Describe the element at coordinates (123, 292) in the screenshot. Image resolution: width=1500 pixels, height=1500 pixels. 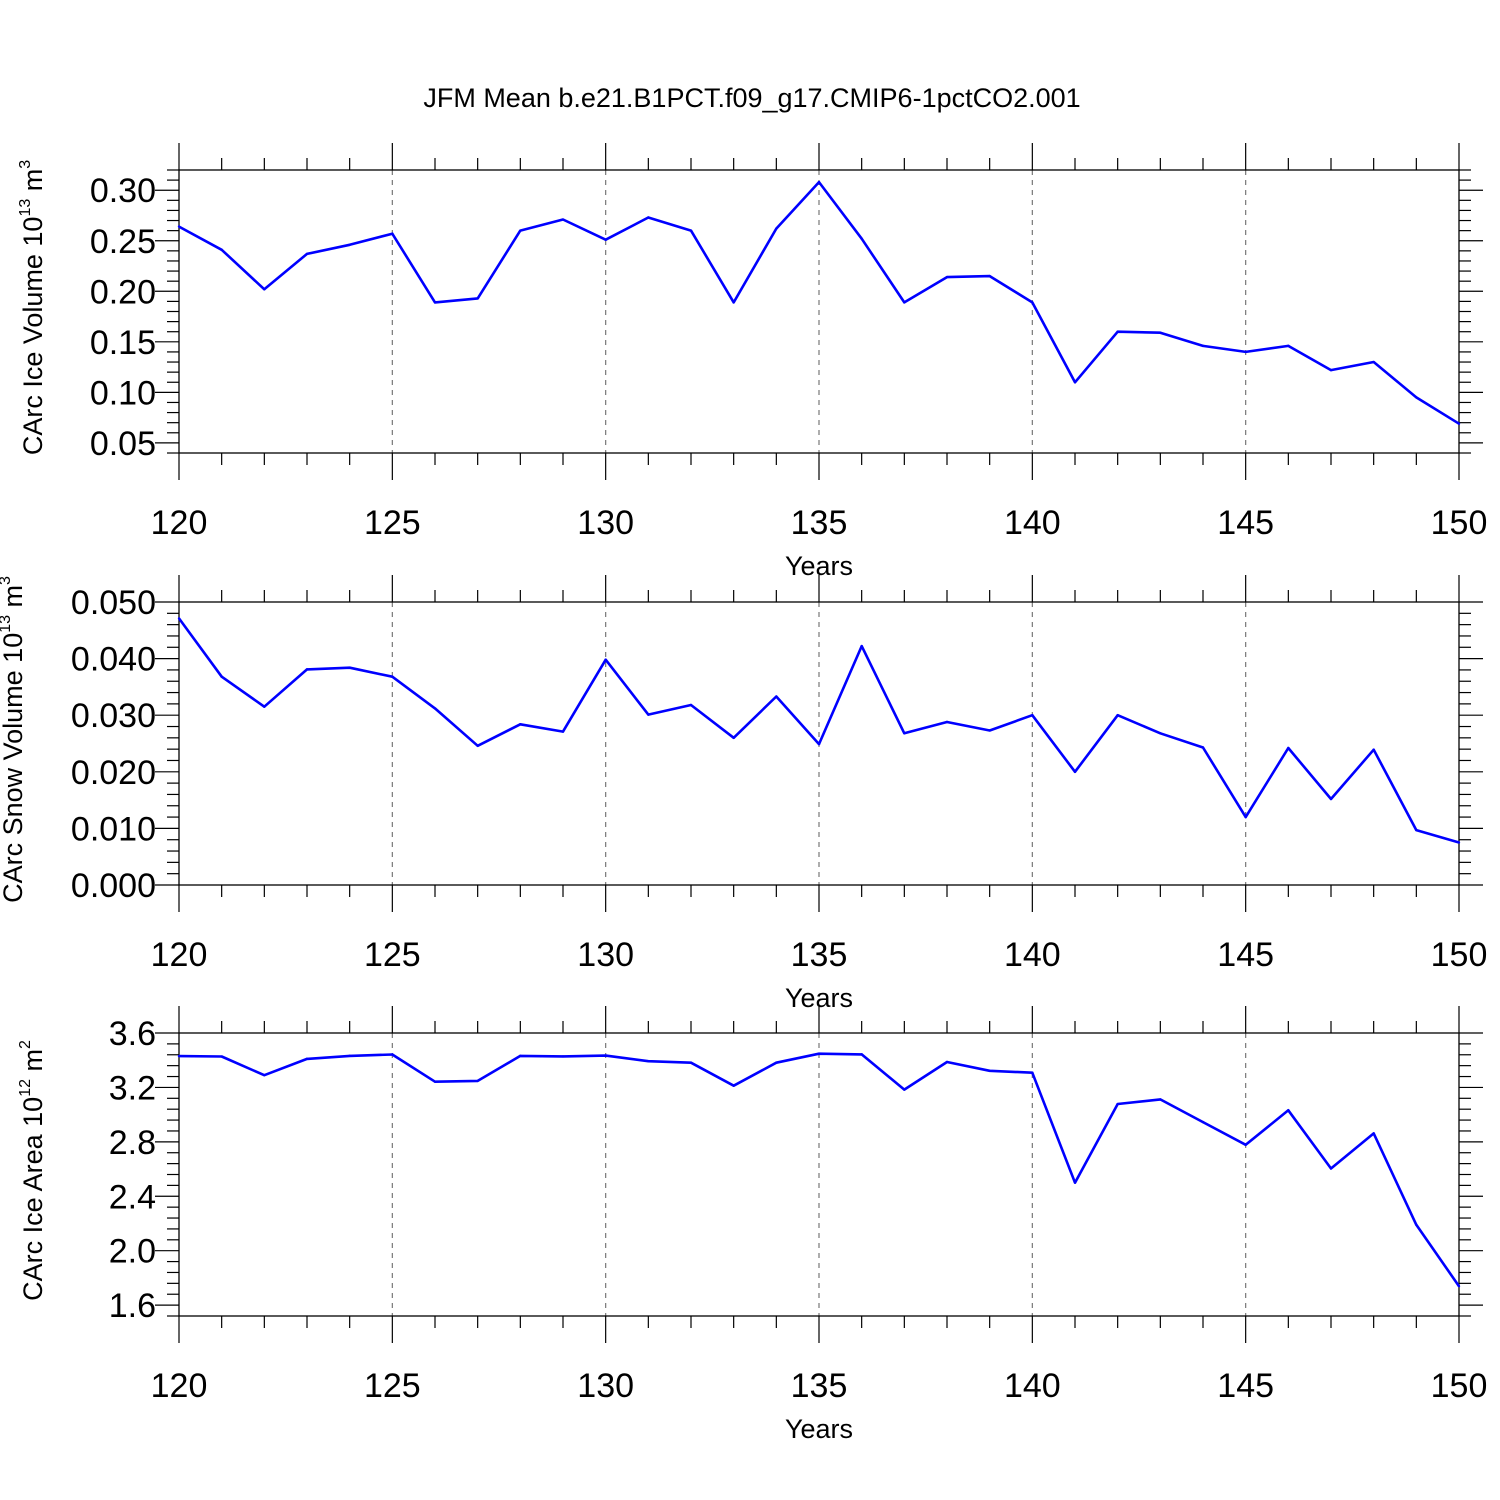
I see `y-tick-label: 0.20` at that location.